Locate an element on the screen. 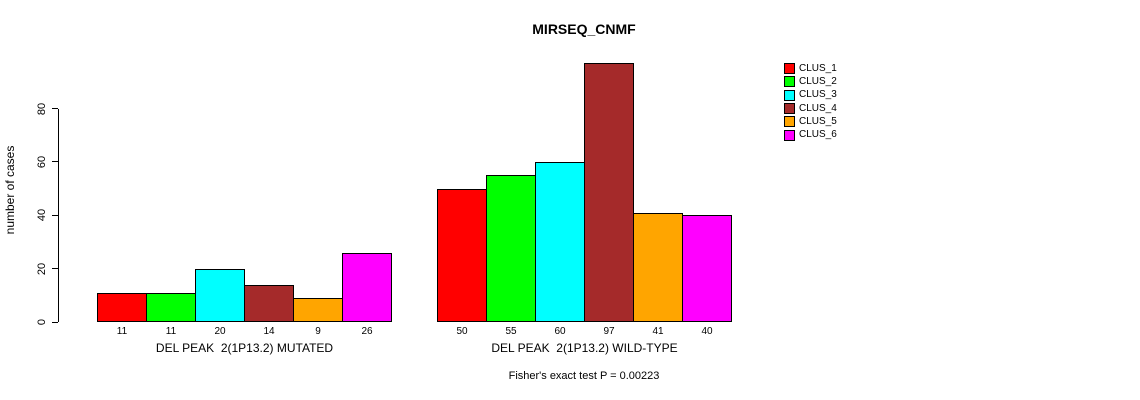  legend-item: CLUS_6 is located at coordinates (810, 134).